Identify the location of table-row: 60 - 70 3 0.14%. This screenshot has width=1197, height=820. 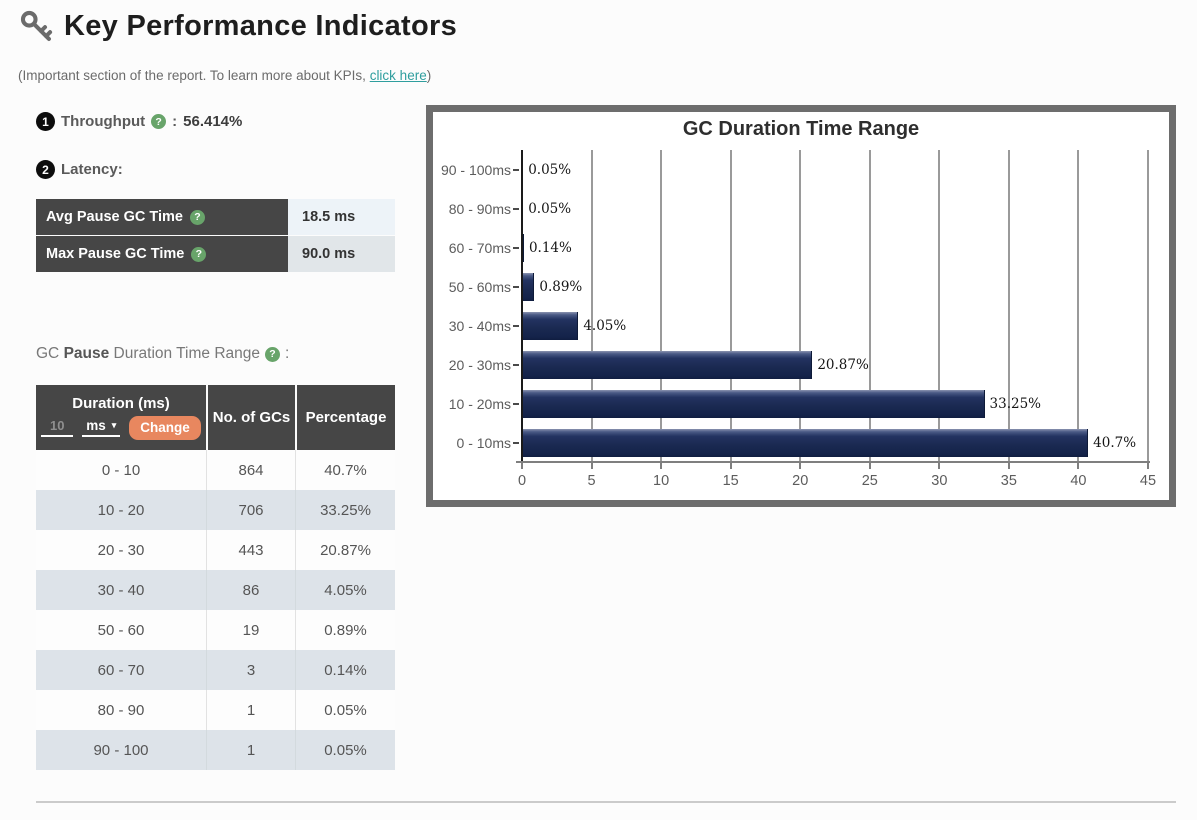
(215, 670).